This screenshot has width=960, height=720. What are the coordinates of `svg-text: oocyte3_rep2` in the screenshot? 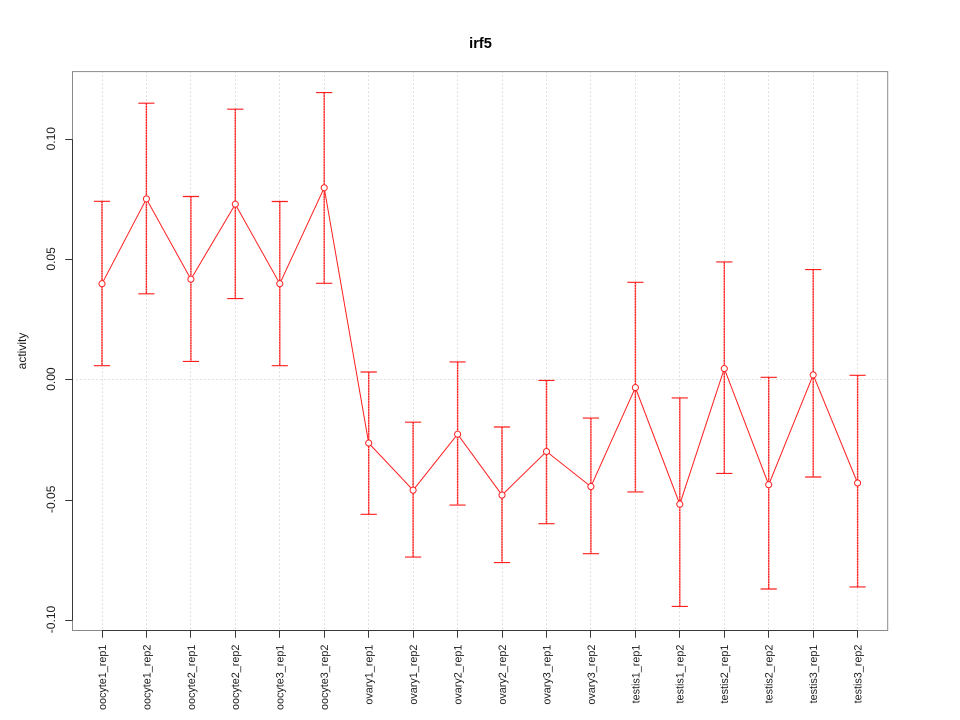 It's located at (325, 677).